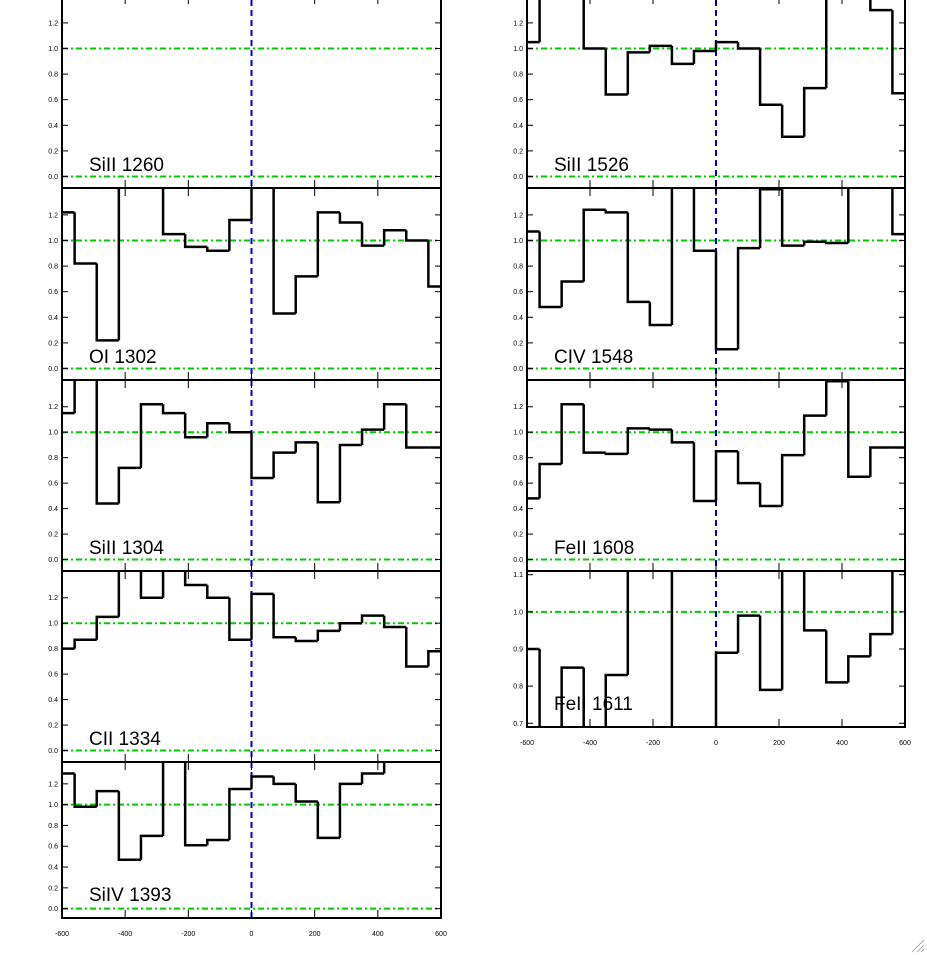 This screenshot has width=927, height=955. Describe the element at coordinates (918, 946) in the screenshot. I see `resize-grip` at that location.